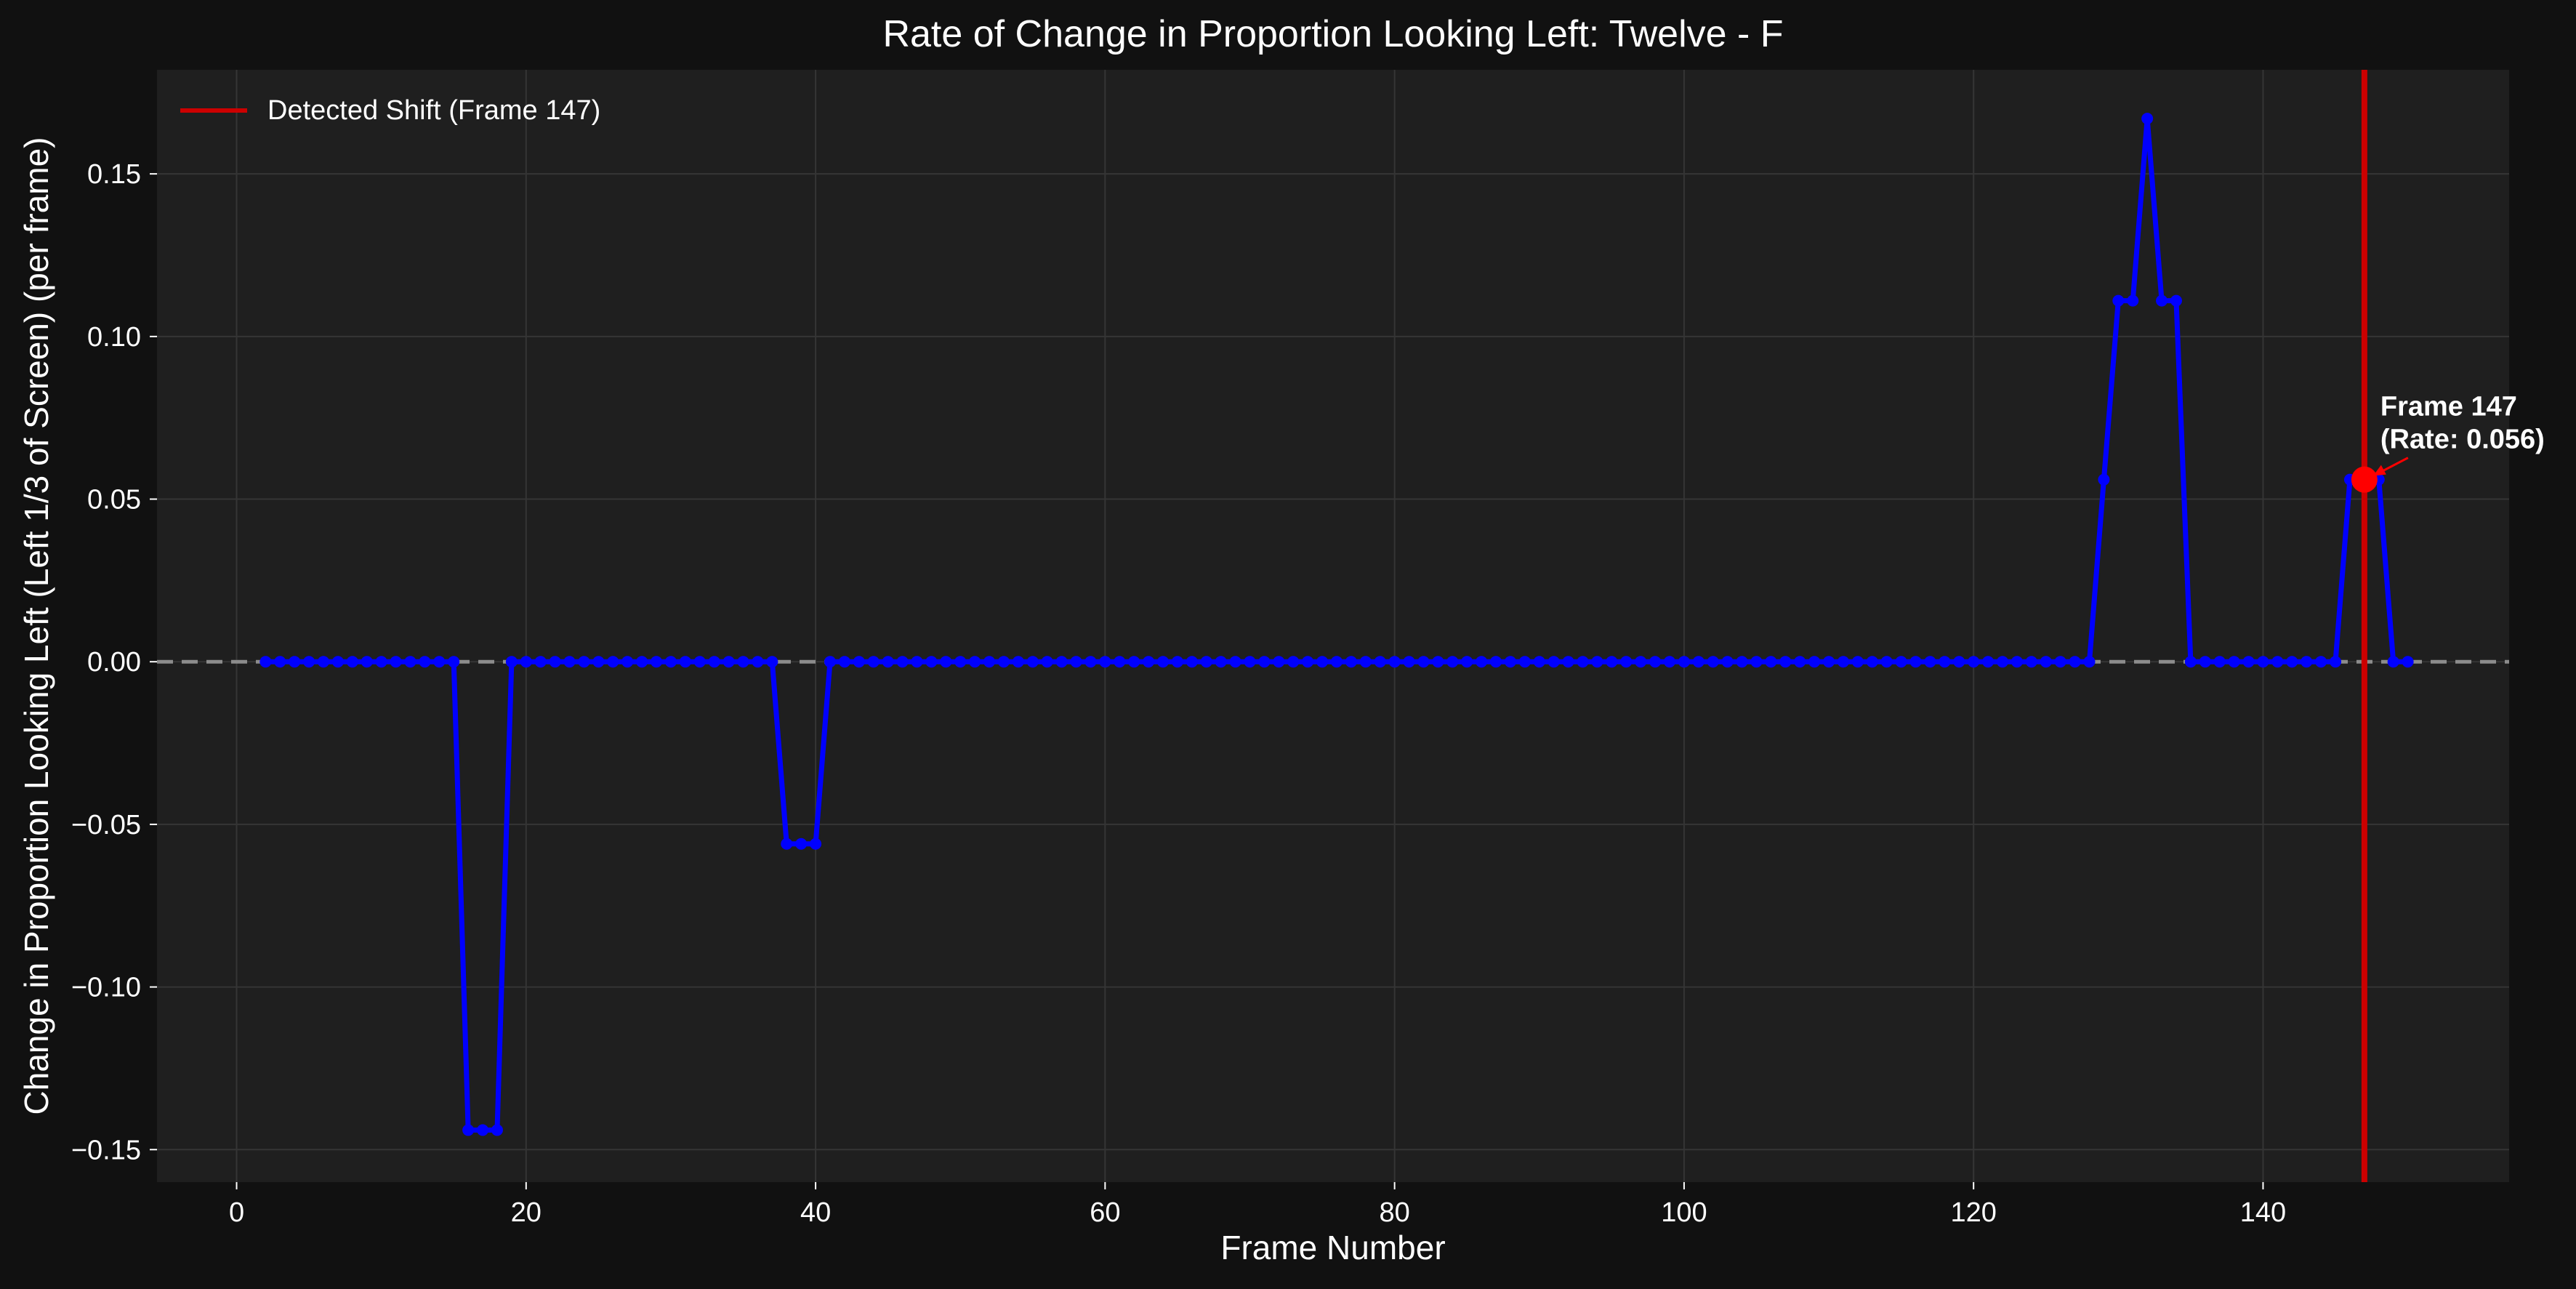  I want to click on detected-shift-point, so click(2364, 479).